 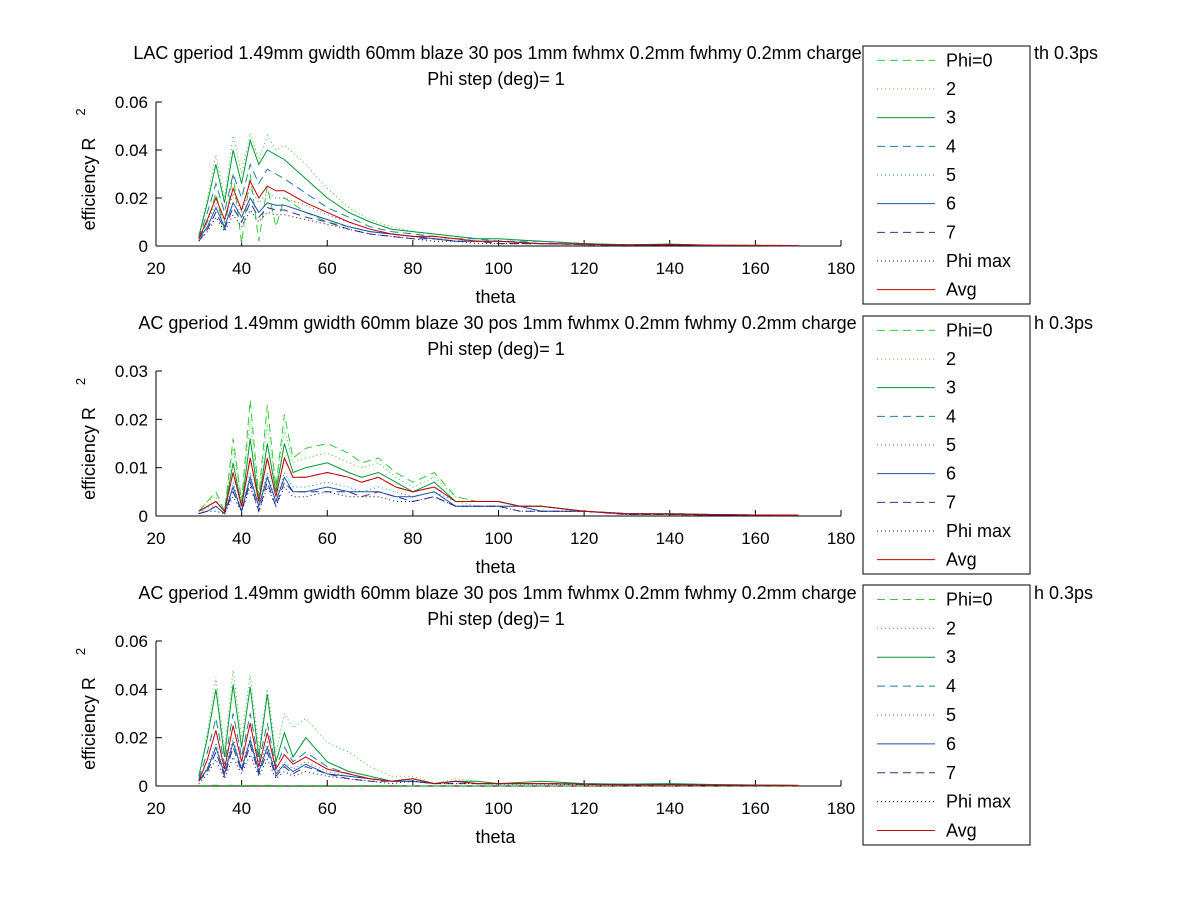 What do you see at coordinates (131, 468) in the screenshot?
I see `y-tick-label: 0.01` at bounding box center [131, 468].